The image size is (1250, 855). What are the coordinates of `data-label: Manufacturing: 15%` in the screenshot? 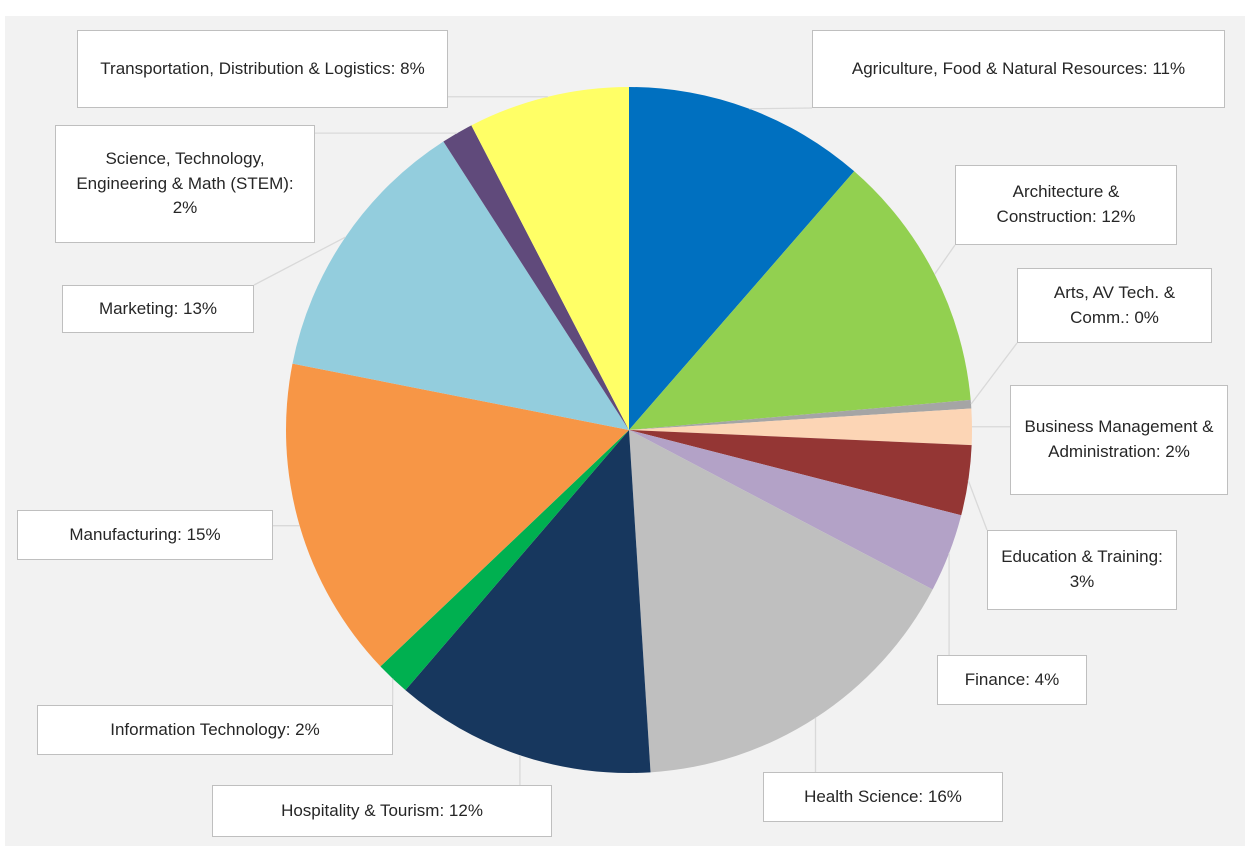 It's located at (145, 535).